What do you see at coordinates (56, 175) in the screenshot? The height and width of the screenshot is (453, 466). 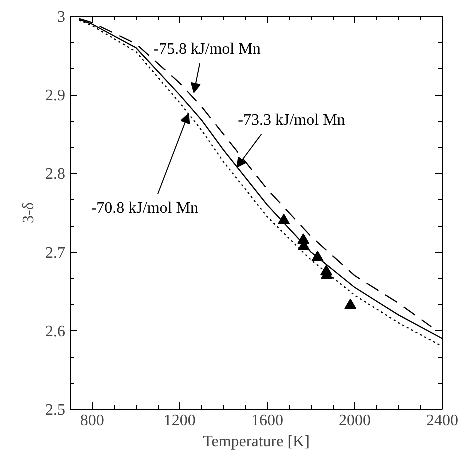 I see `y-tick-label: 2.8` at bounding box center [56, 175].